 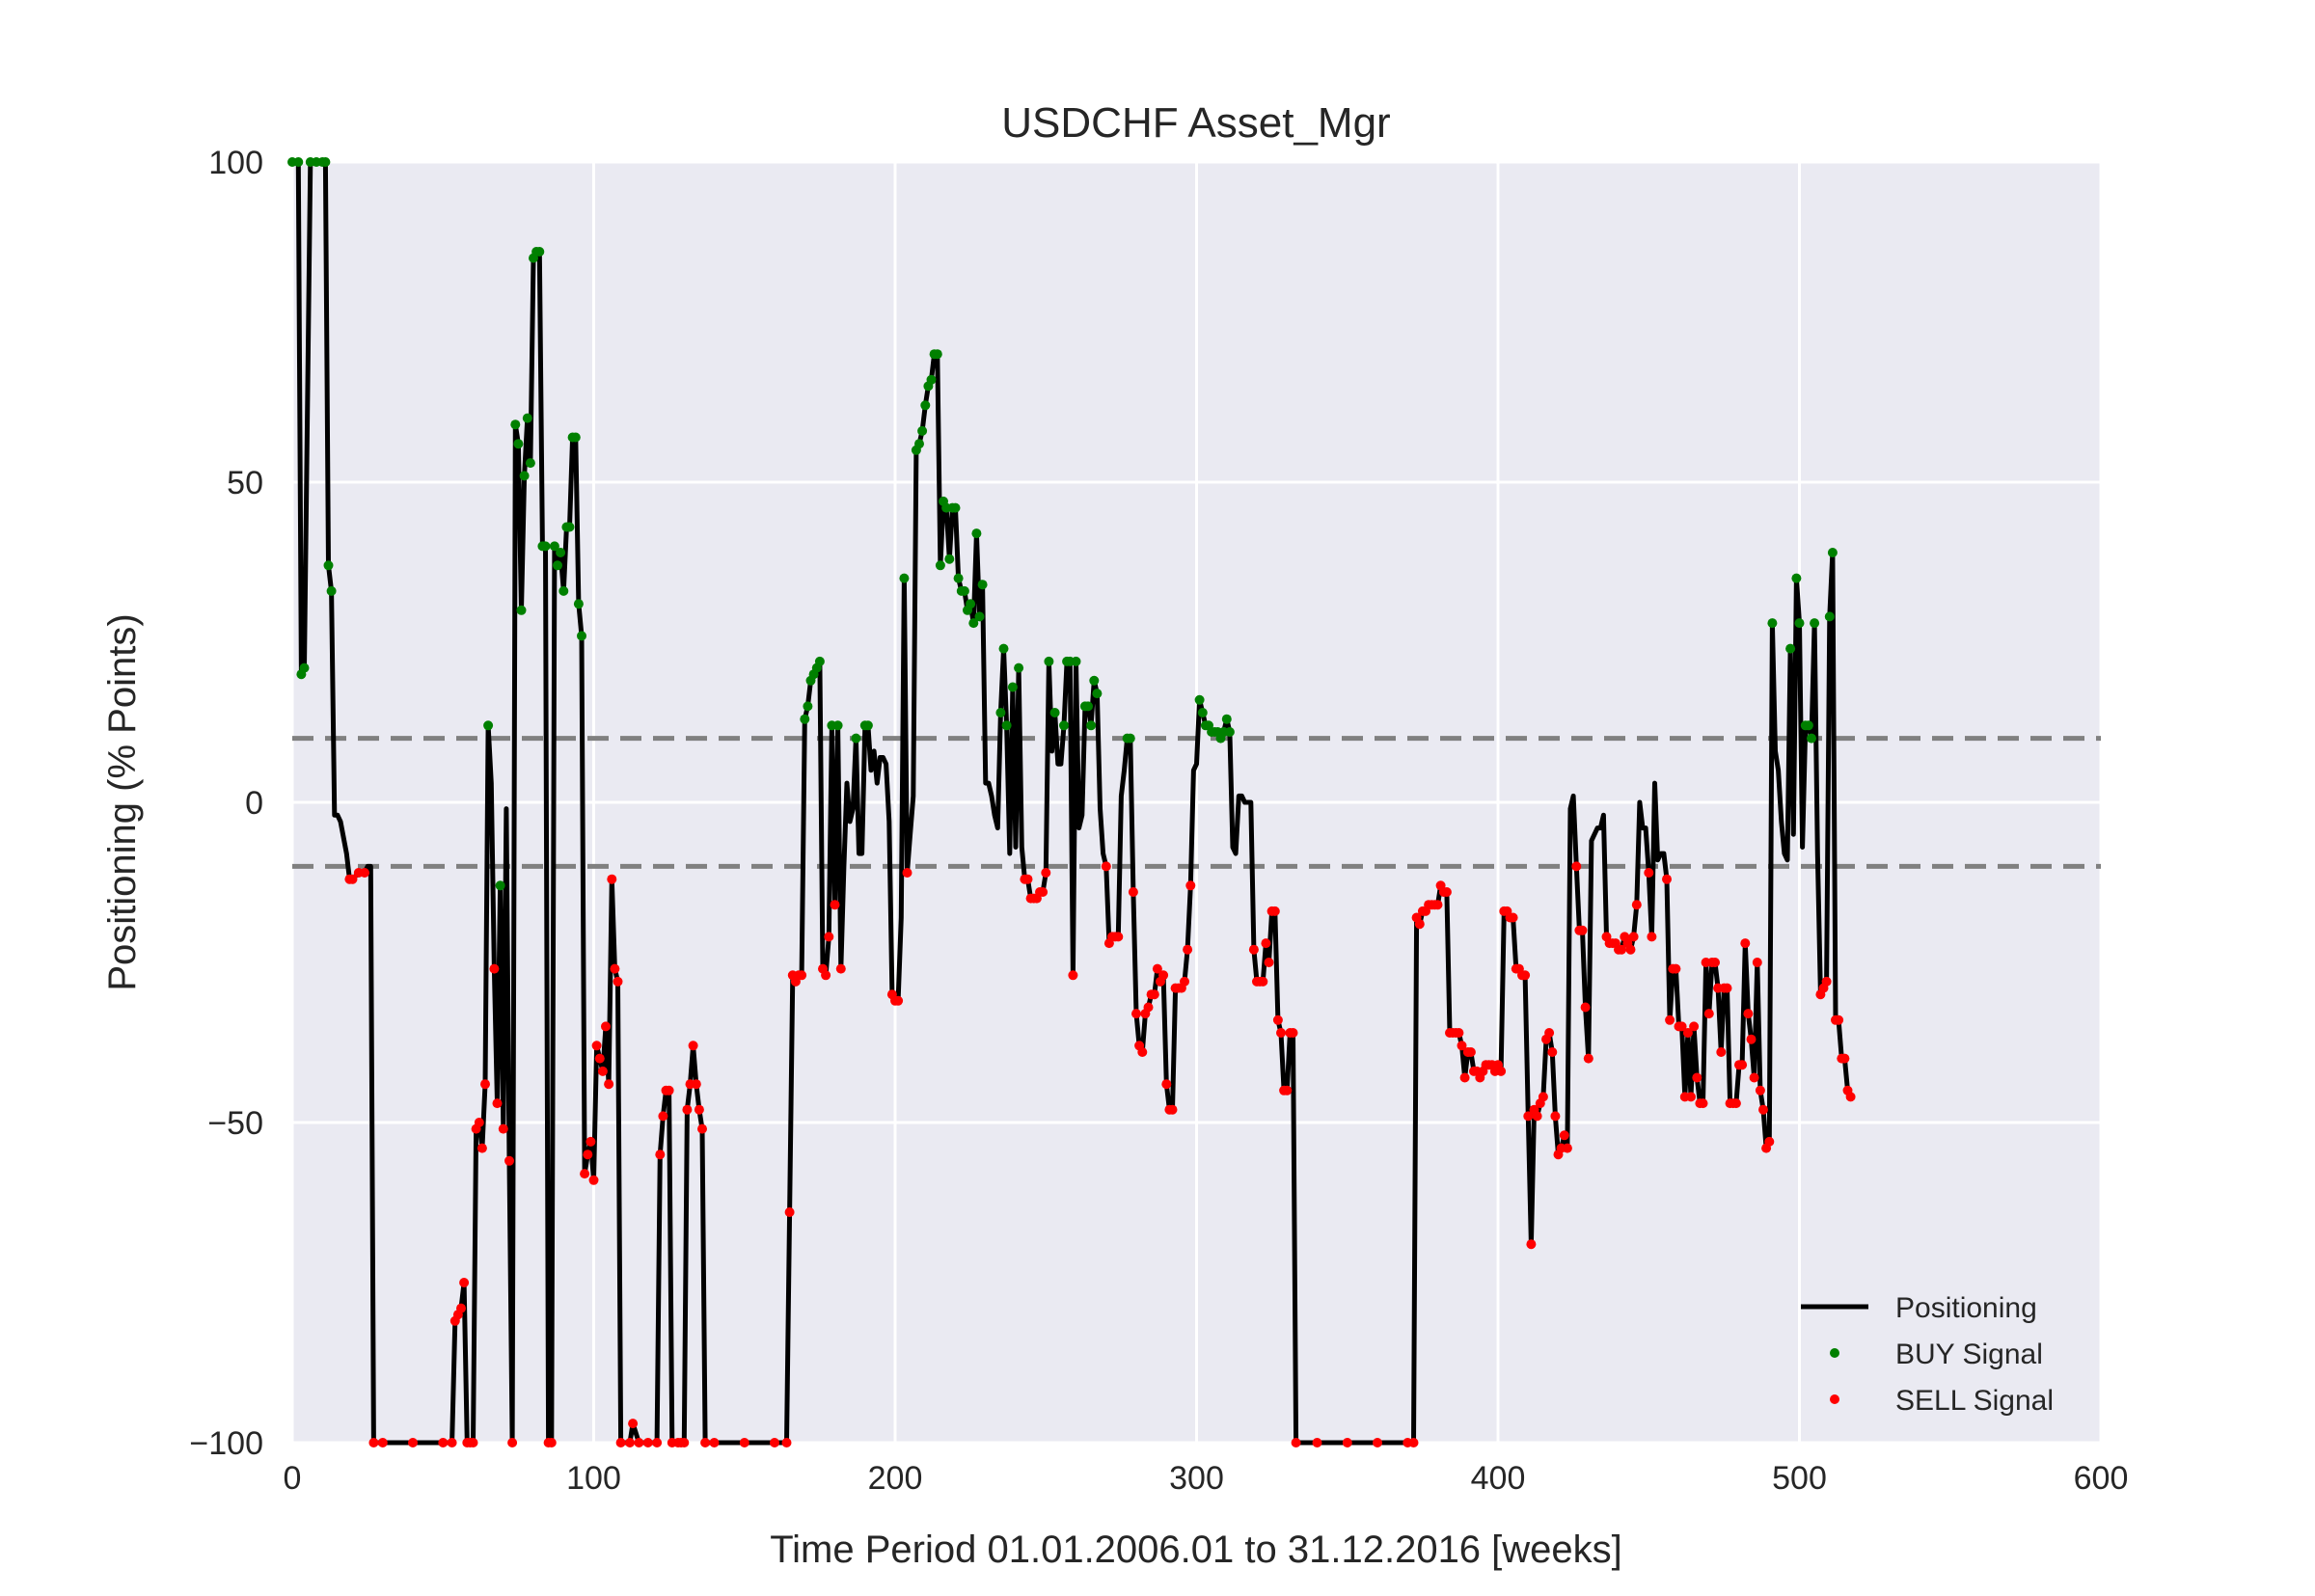 What do you see at coordinates (1499, 1478) in the screenshot?
I see `x-tick-label: 400` at bounding box center [1499, 1478].